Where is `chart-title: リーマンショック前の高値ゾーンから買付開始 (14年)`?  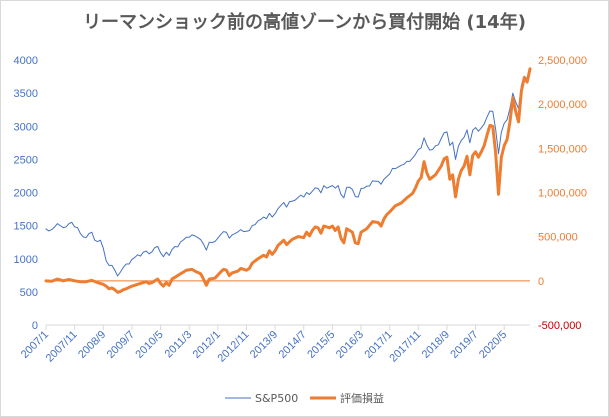 chart-title: リーマンショック前の高値ゾーンから買付開始 (14年) is located at coordinates (304, 22).